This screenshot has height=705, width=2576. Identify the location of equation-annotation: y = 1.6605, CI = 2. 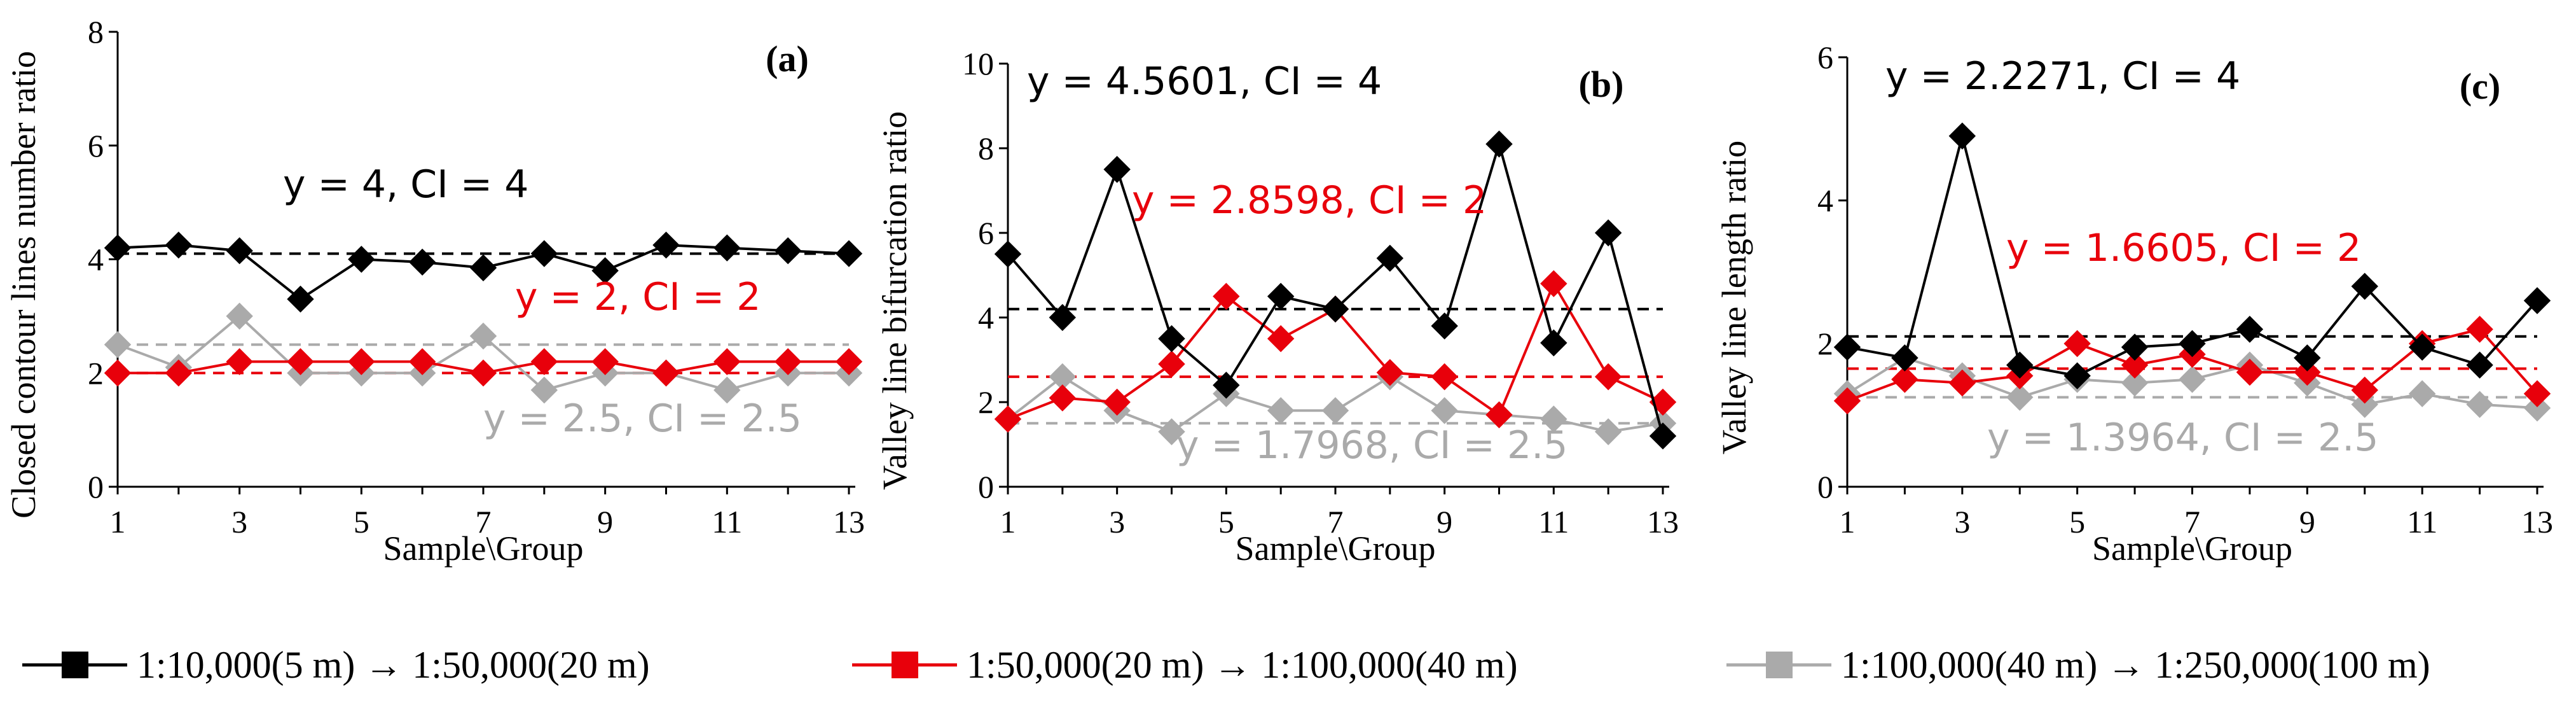
(2183, 248).